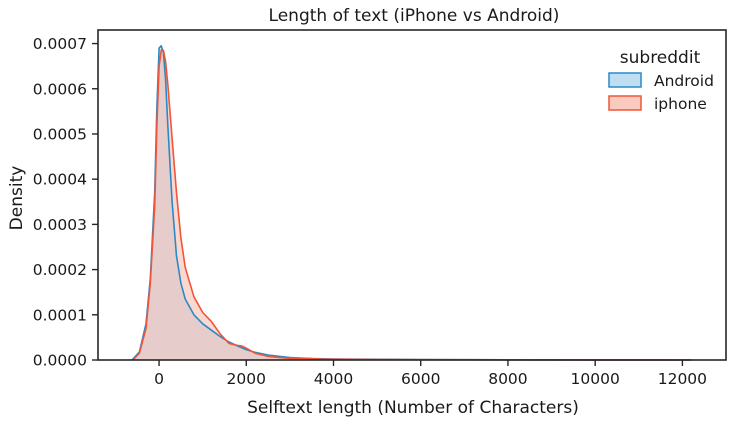 The width and height of the screenshot is (733, 424). I want to click on x-axis: 0 2000 4000 6000 8000 10000 12000, so click(430, 374).